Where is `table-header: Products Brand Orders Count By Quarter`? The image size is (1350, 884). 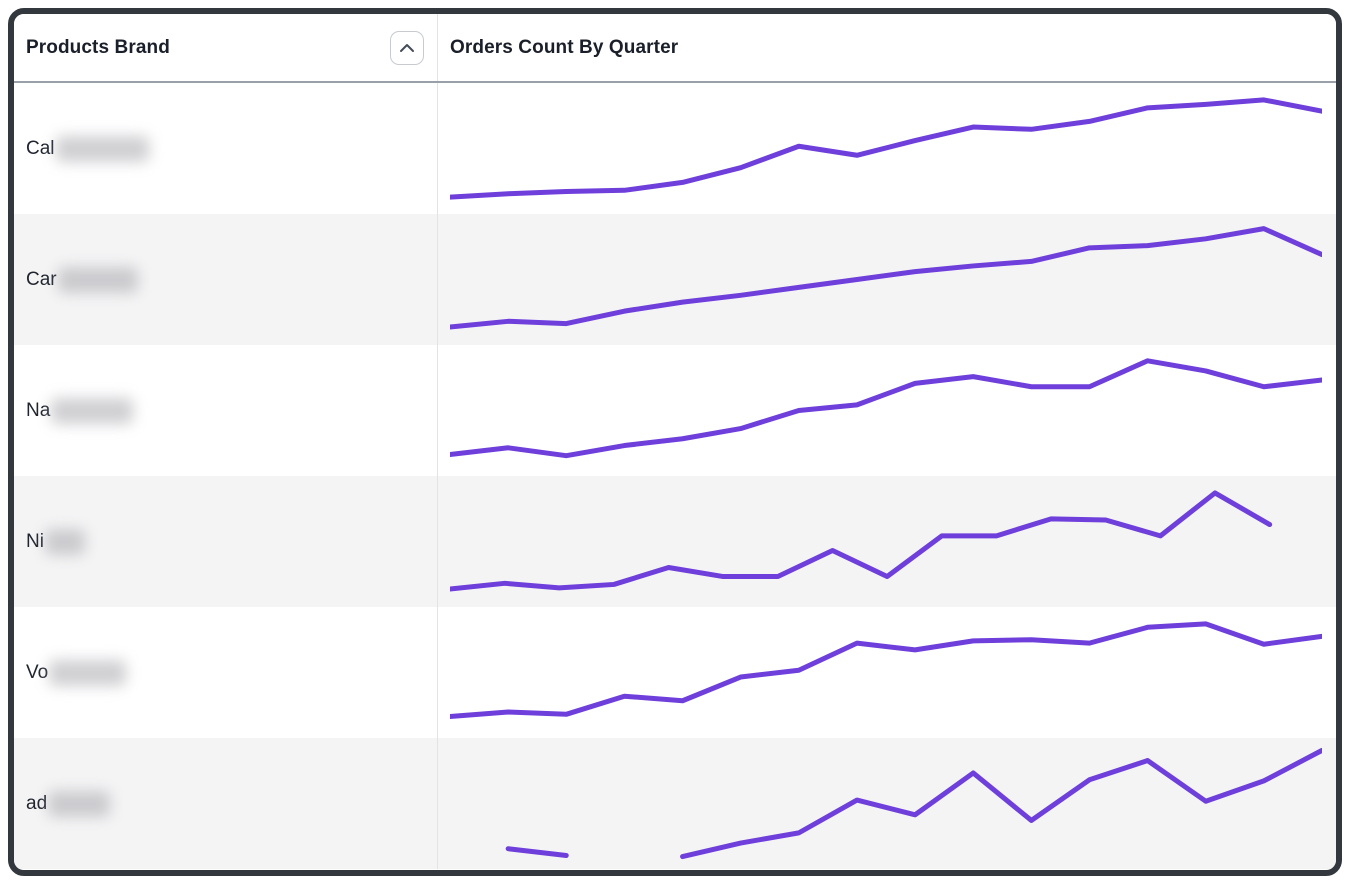
table-header: Products Brand Orders Count By Quarter is located at coordinates (675, 48).